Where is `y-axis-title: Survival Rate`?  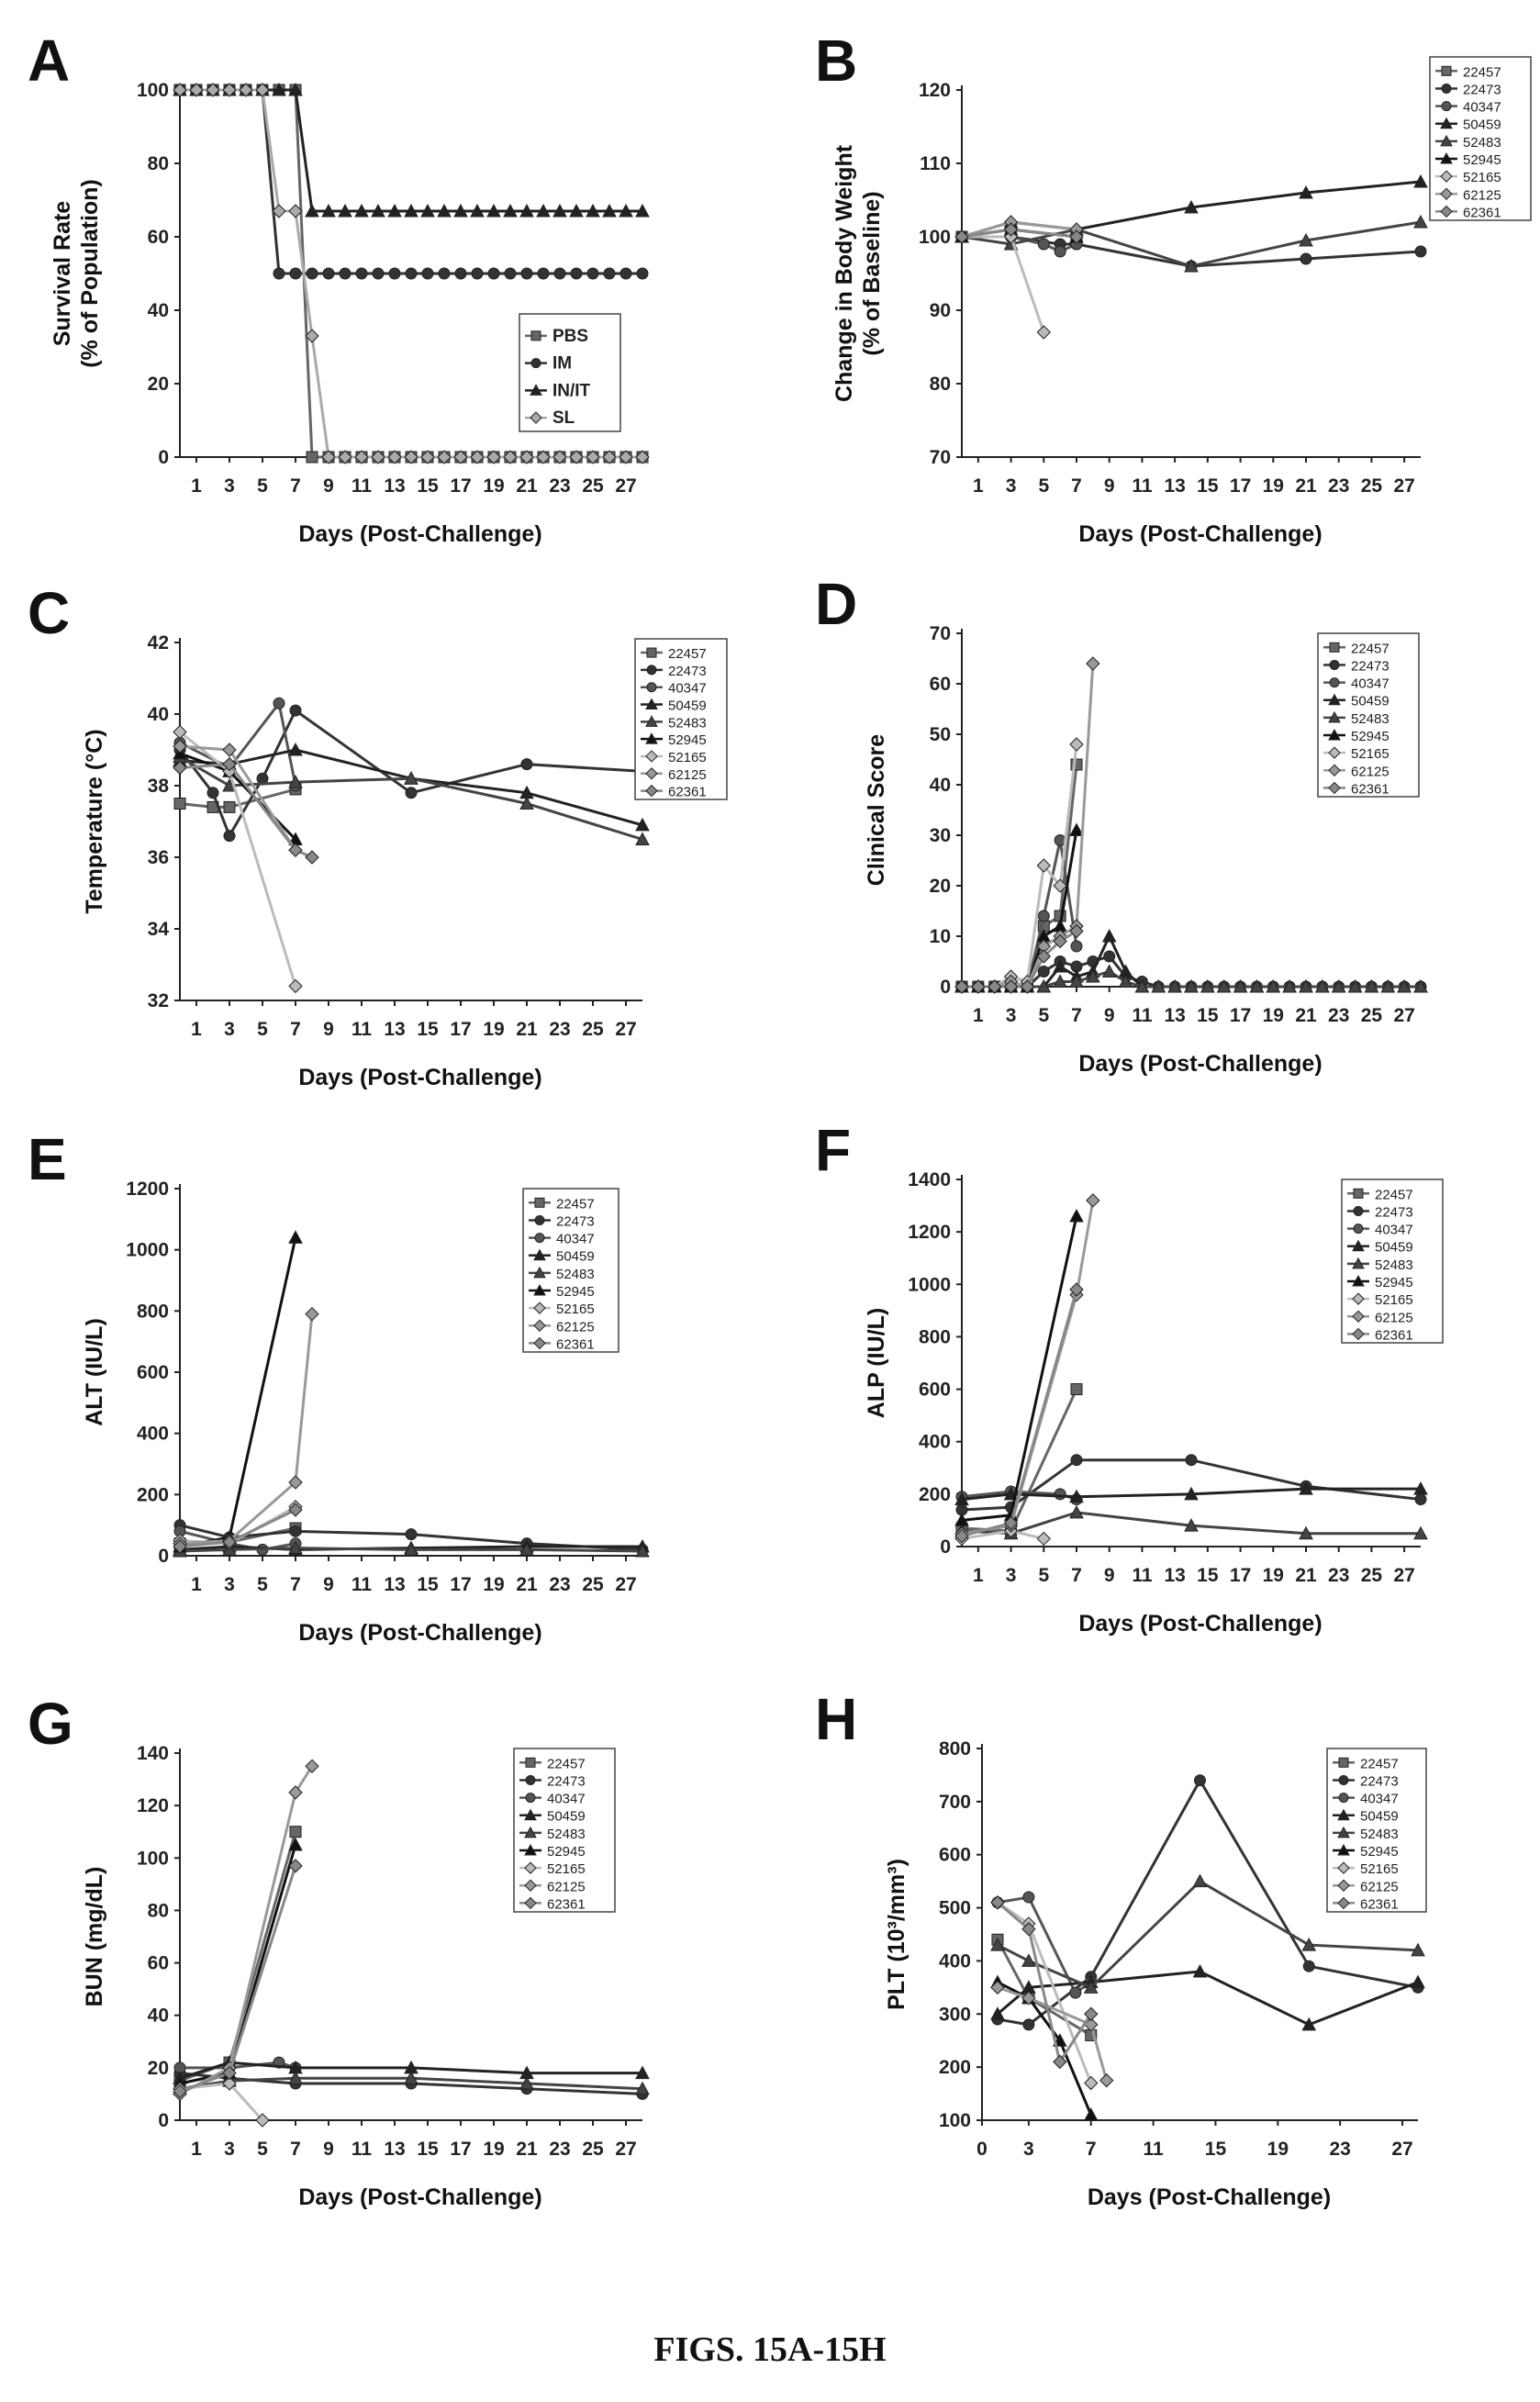 y-axis-title: Survival Rate is located at coordinates (63, 274).